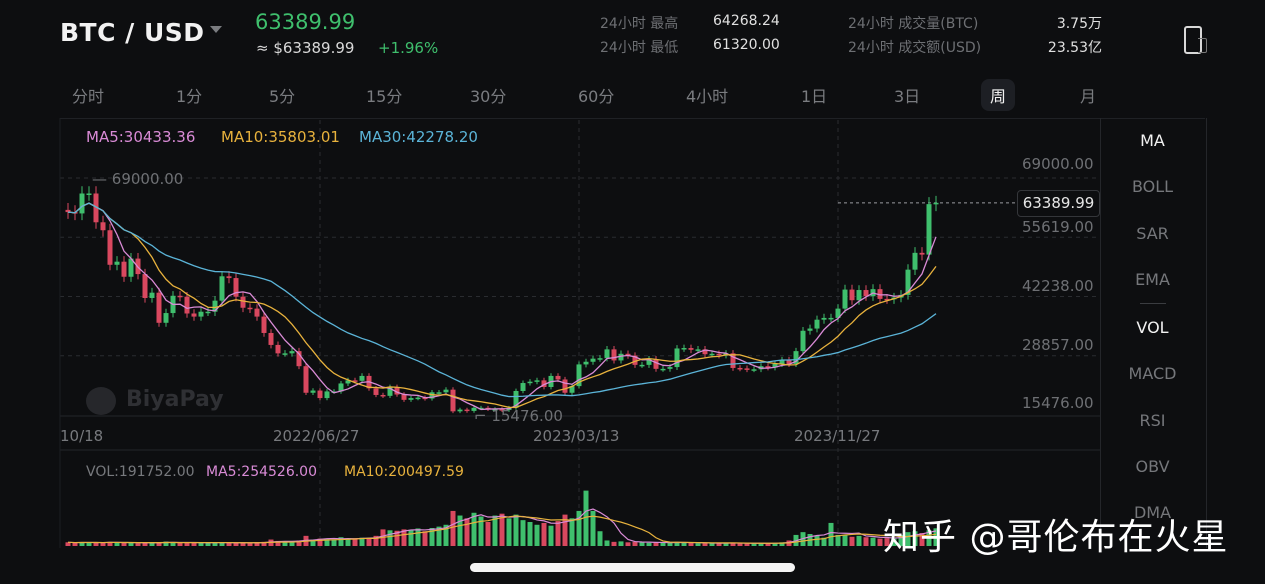 This screenshot has width=1265, height=584. Describe the element at coordinates (1088, 96) in the screenshot. I see `tab-month: 月` at that location.